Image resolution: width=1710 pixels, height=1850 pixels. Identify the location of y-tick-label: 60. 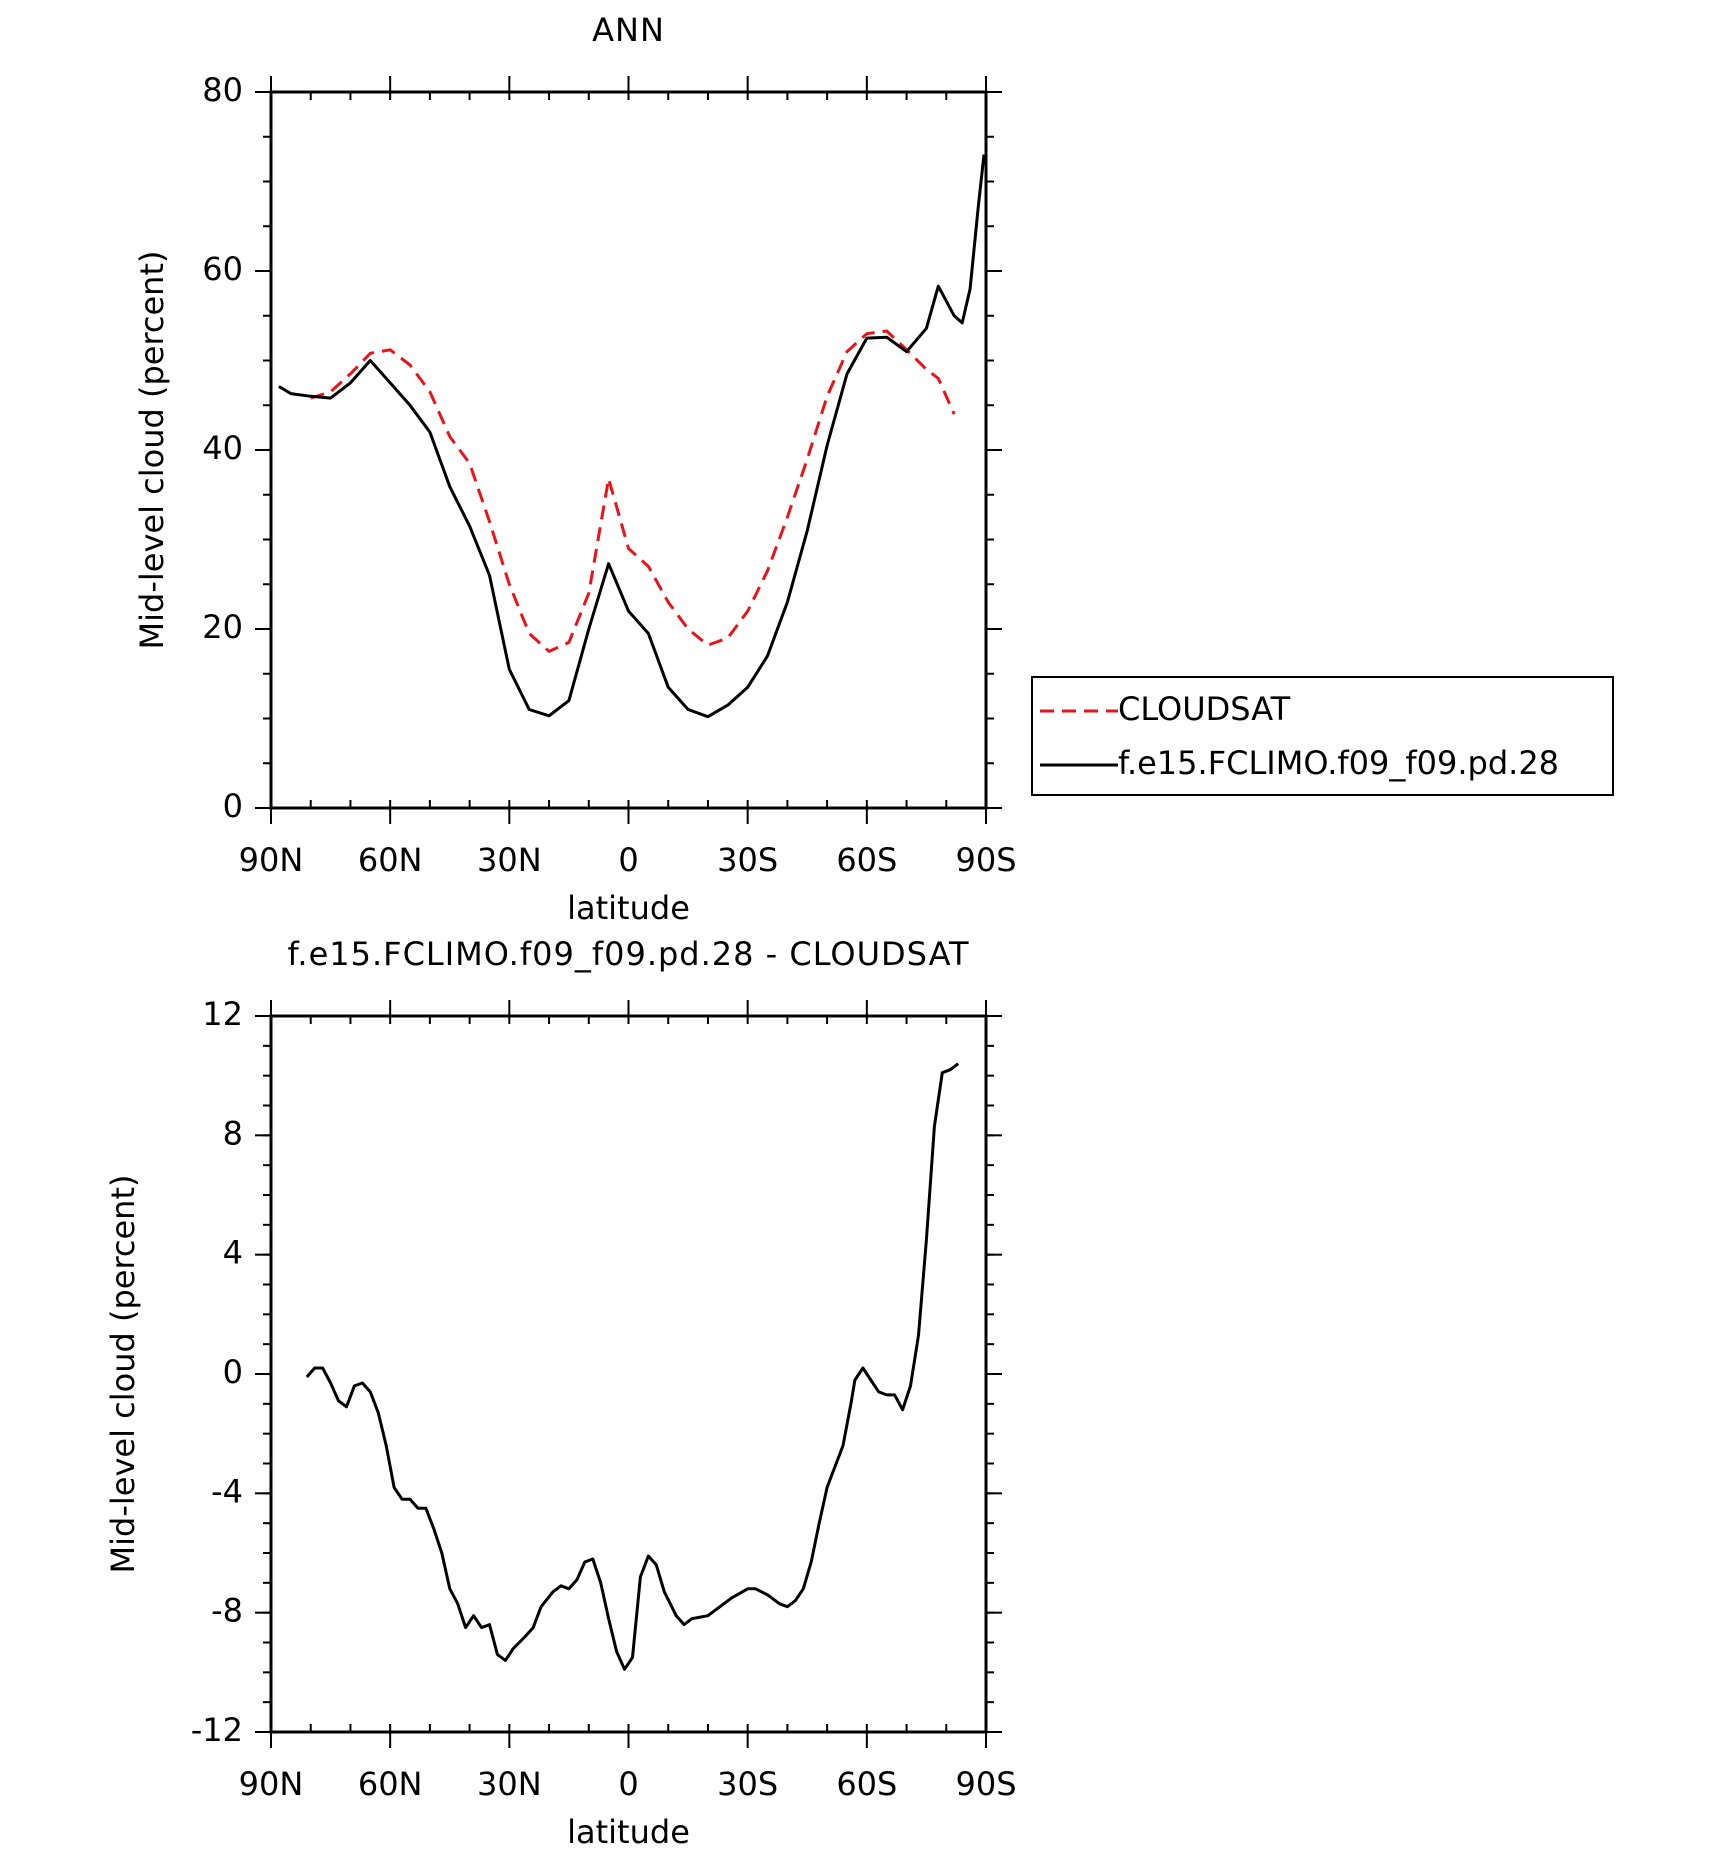
(222, 269).